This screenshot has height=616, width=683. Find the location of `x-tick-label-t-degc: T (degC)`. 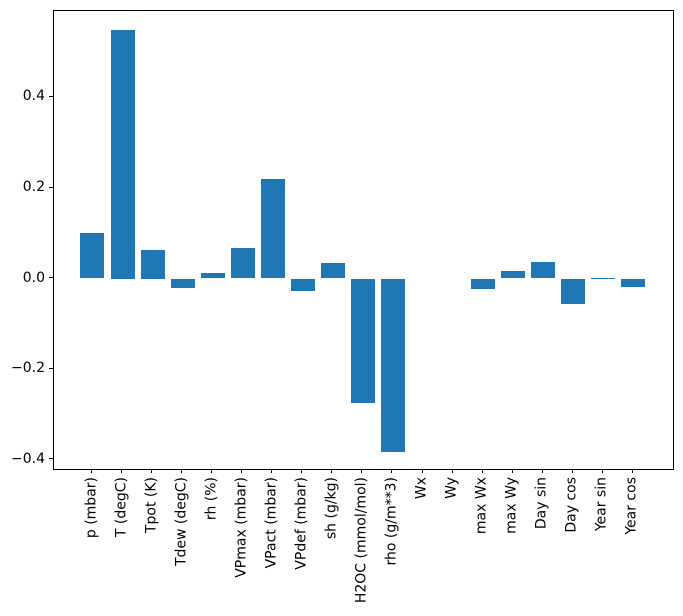

x-tick-label-t-degc: T (degC) is located at coordinates (121, 507).